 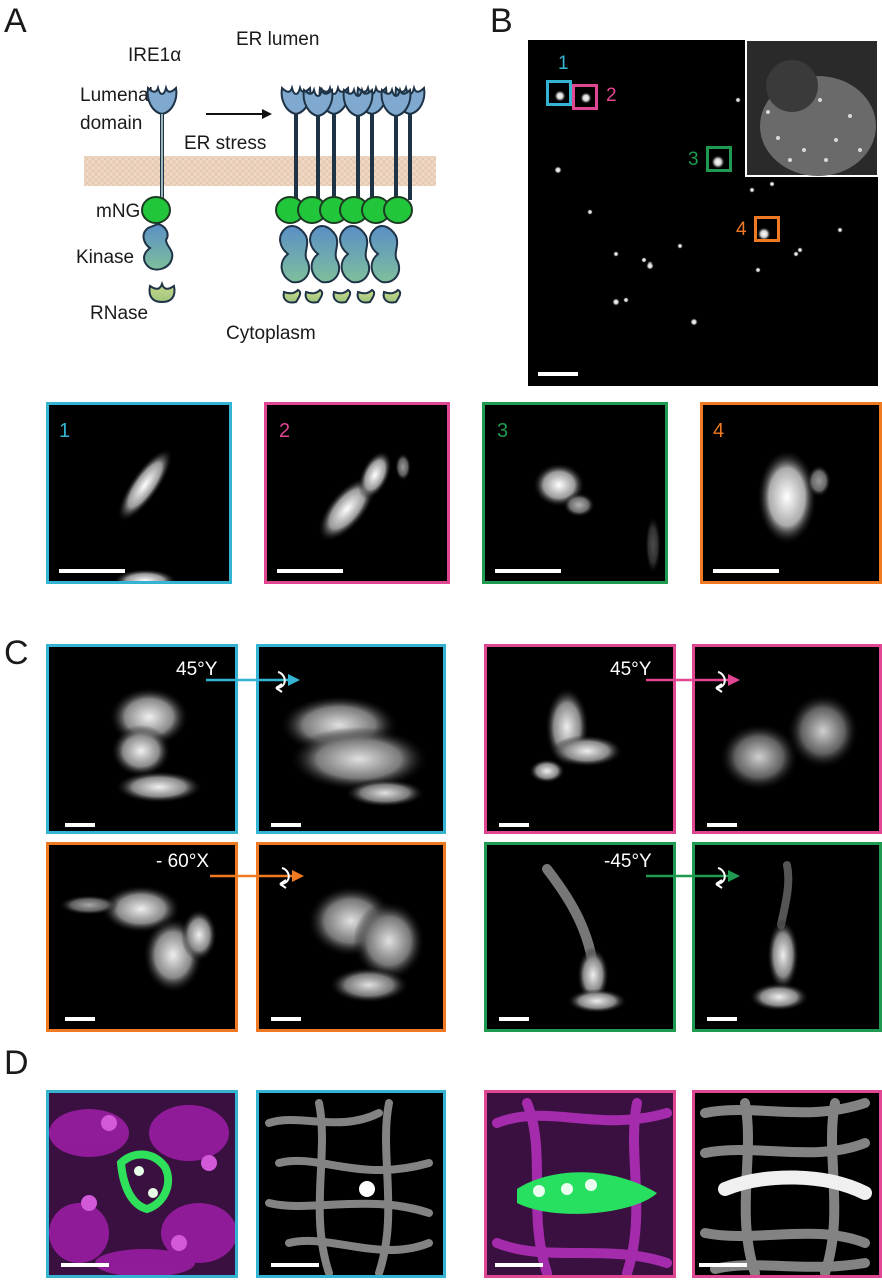 I want to click on er-stress-label: ER stress, so click(x=225, y=143).